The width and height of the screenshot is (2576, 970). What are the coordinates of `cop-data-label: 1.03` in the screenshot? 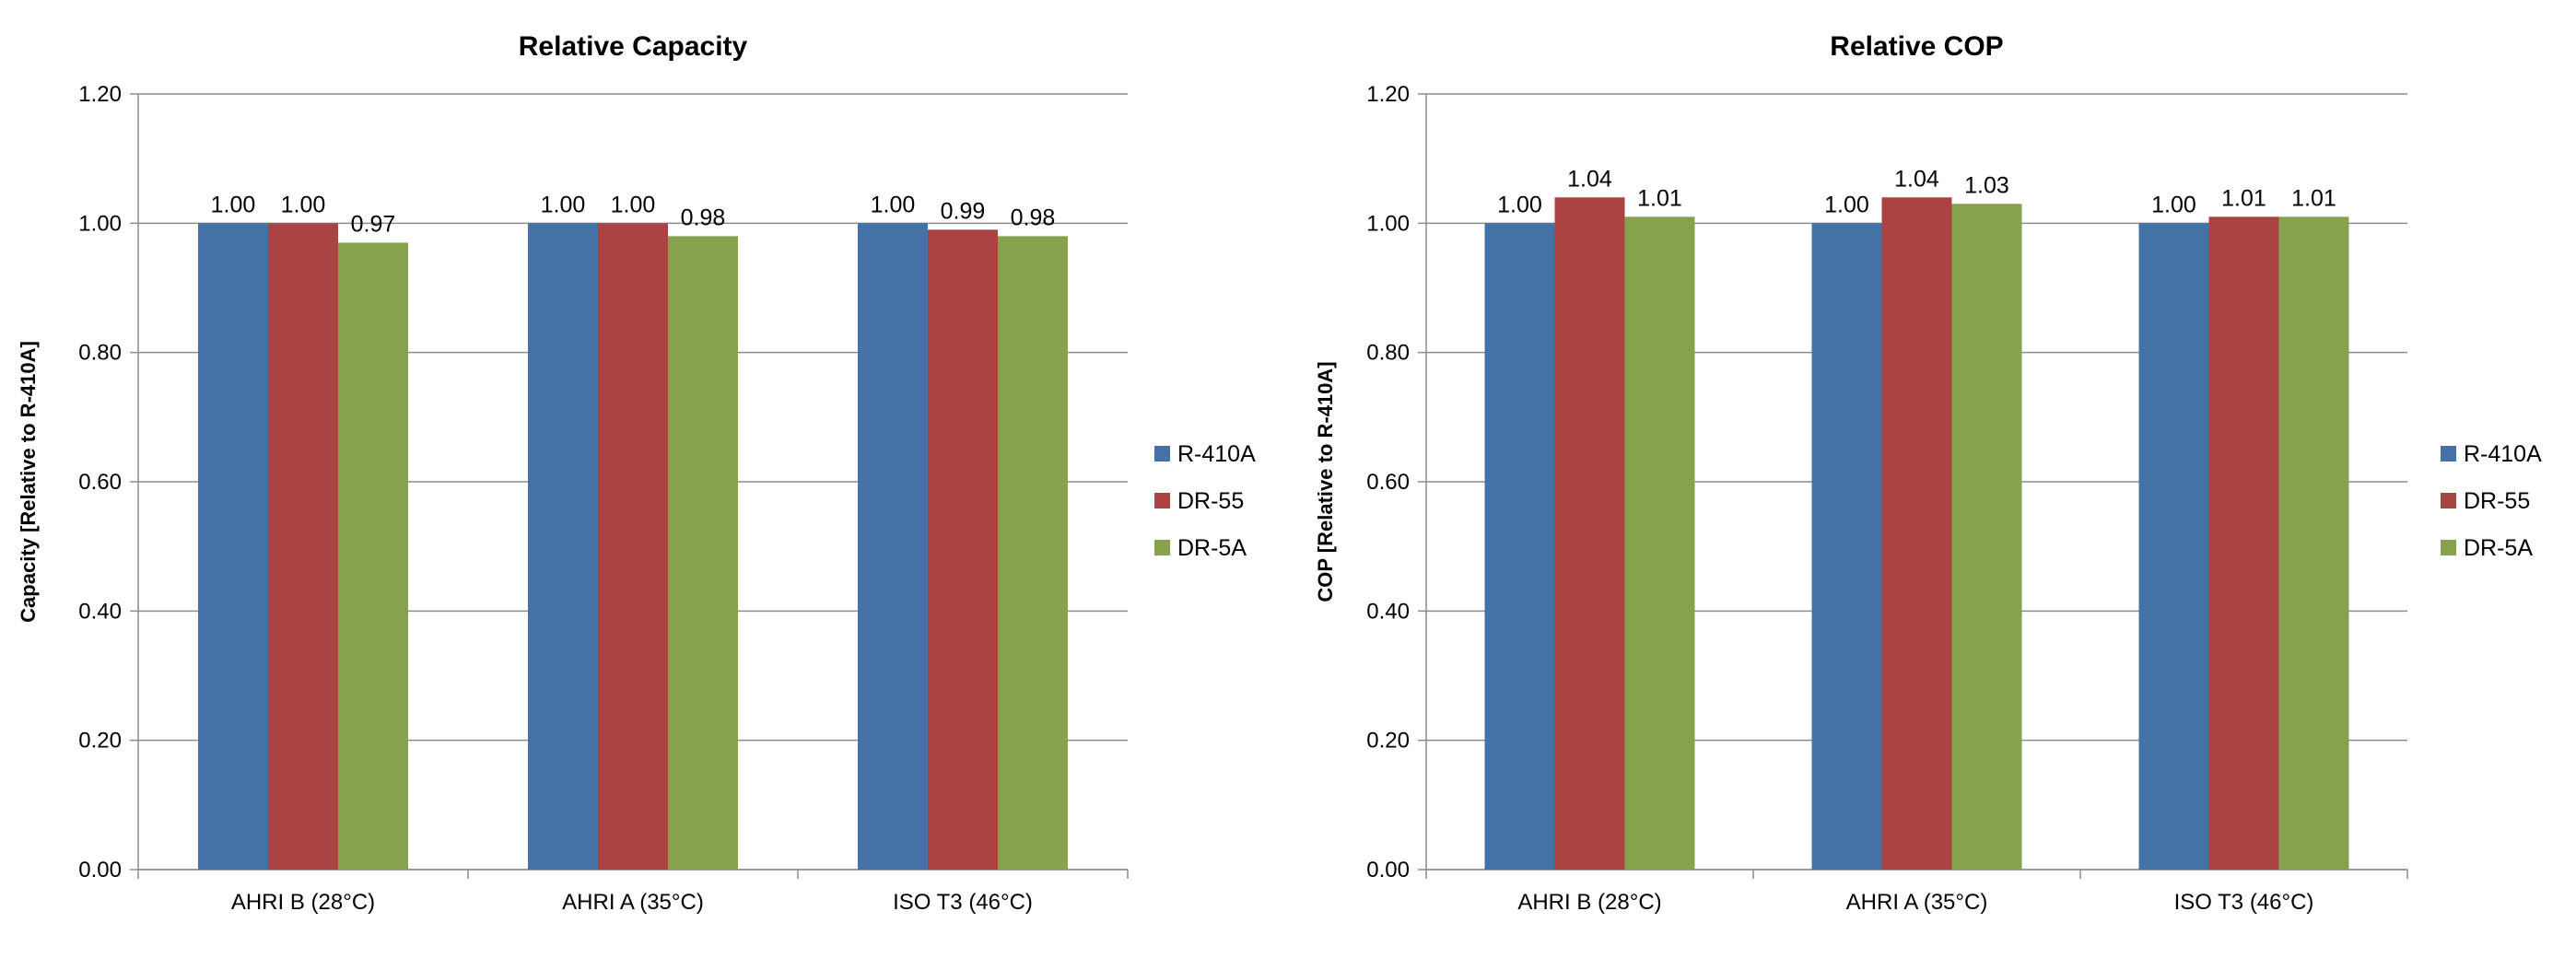 It's located at (1986, 185).